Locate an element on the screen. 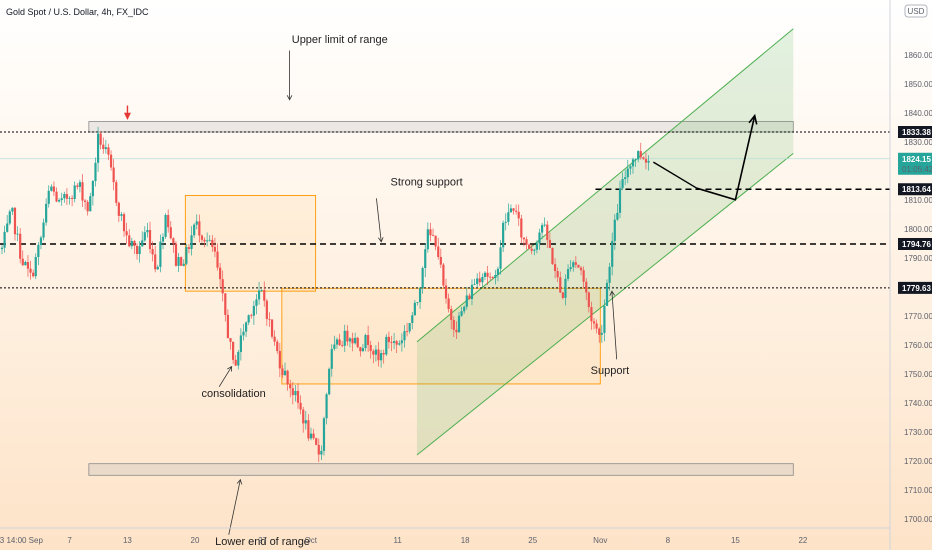  upper-limit-pointer-head is located at coordinates (289, 98).